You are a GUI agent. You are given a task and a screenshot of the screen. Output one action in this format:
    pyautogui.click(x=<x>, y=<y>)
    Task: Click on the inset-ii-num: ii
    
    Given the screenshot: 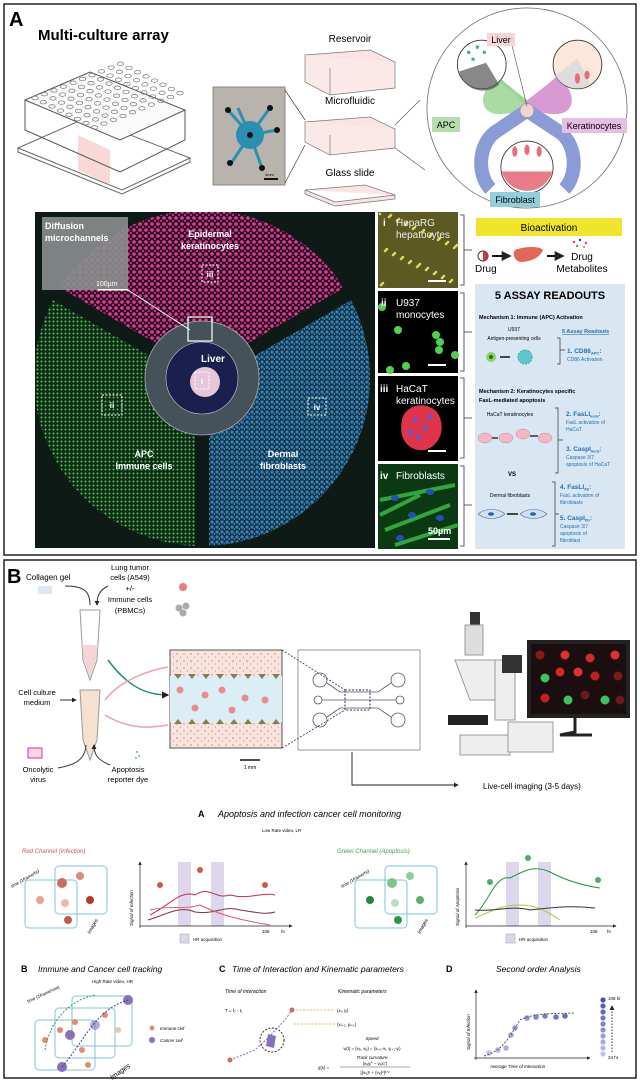 What is the action you would take?
    pyautogui.click(x=384, y=303)
    